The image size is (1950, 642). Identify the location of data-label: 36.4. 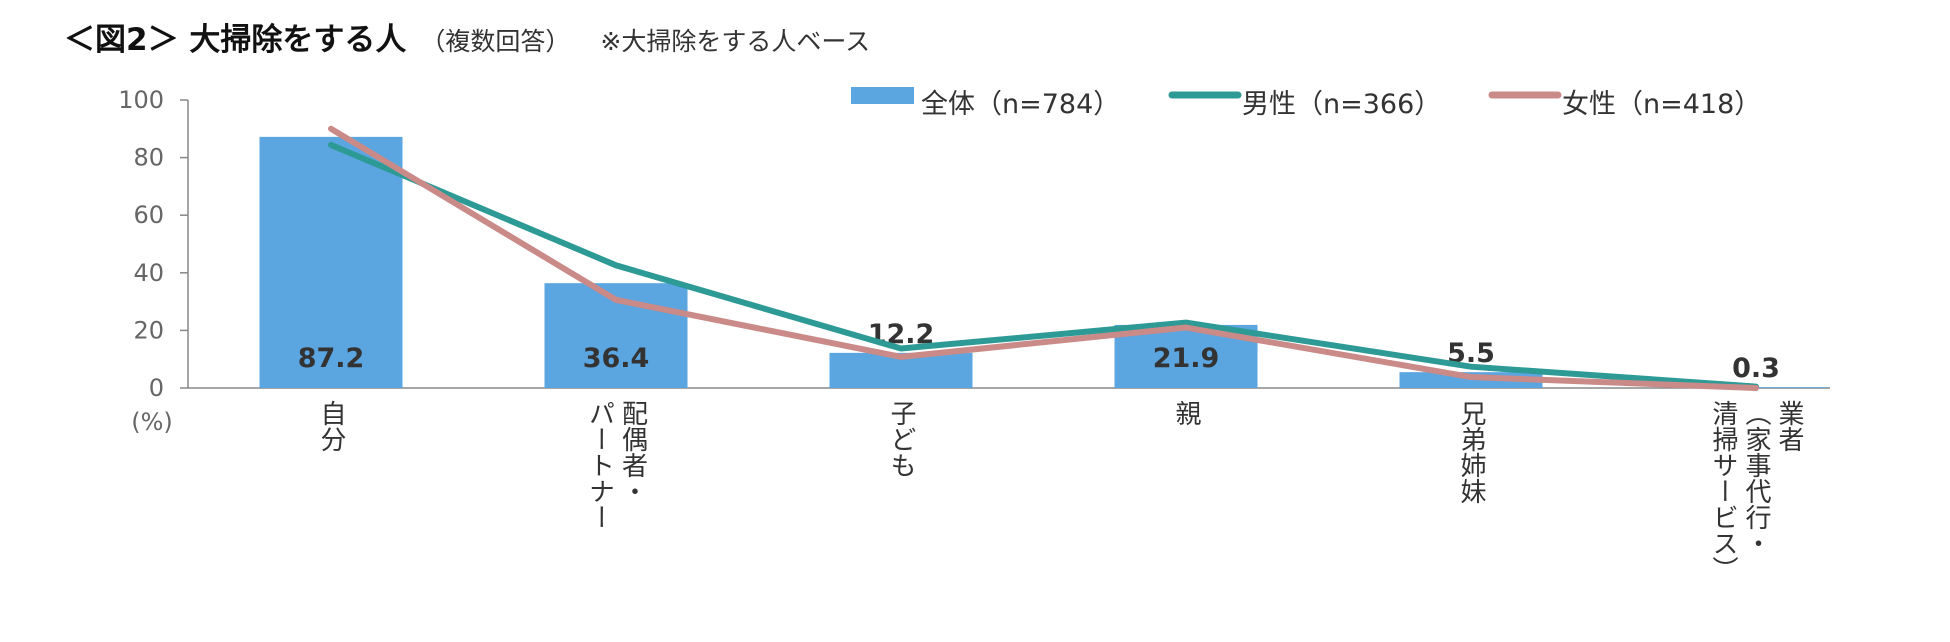
(616, 358).